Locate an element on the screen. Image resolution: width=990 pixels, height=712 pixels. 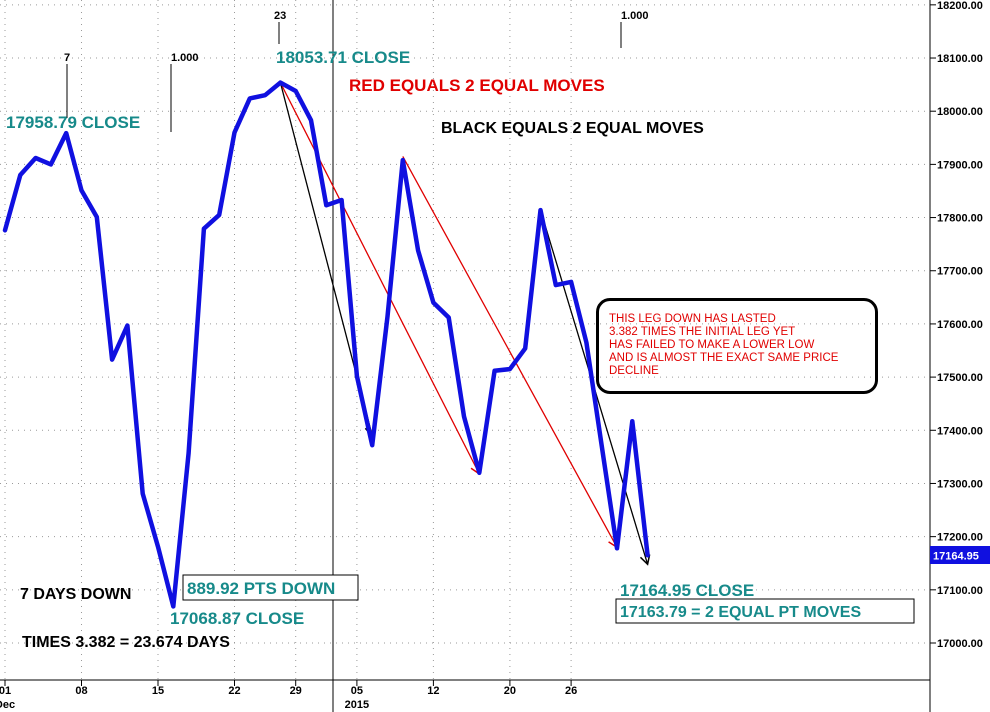
red-legend-text: RED EQUALS 2 EQUAL MOVES is located at coordinates (477, 85).